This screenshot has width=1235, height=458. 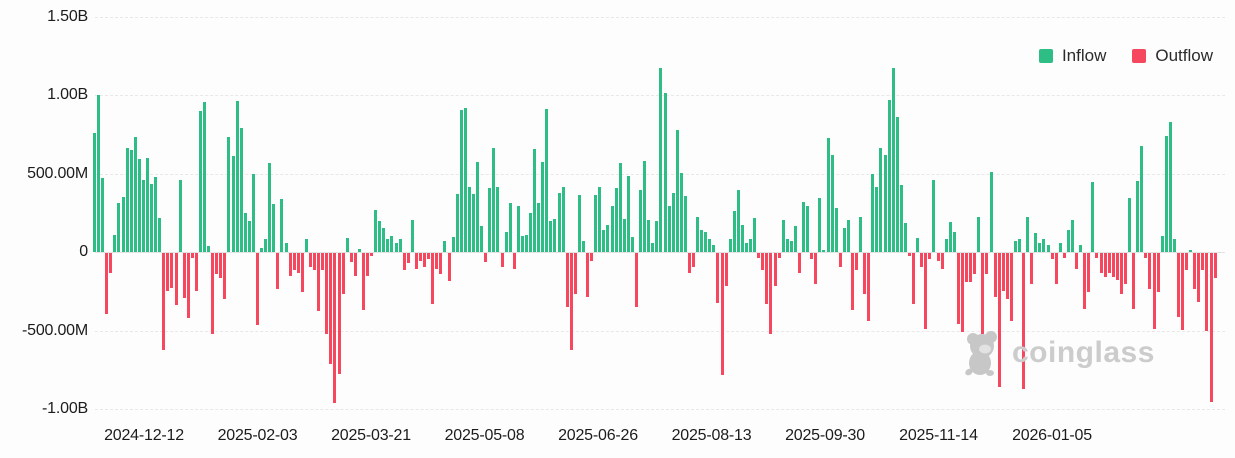 What do you see at coordinates (484, 435) in the screenshot?
I see `x-axis-tick-label: 2025-05-08` at bounding box center [484, 435].